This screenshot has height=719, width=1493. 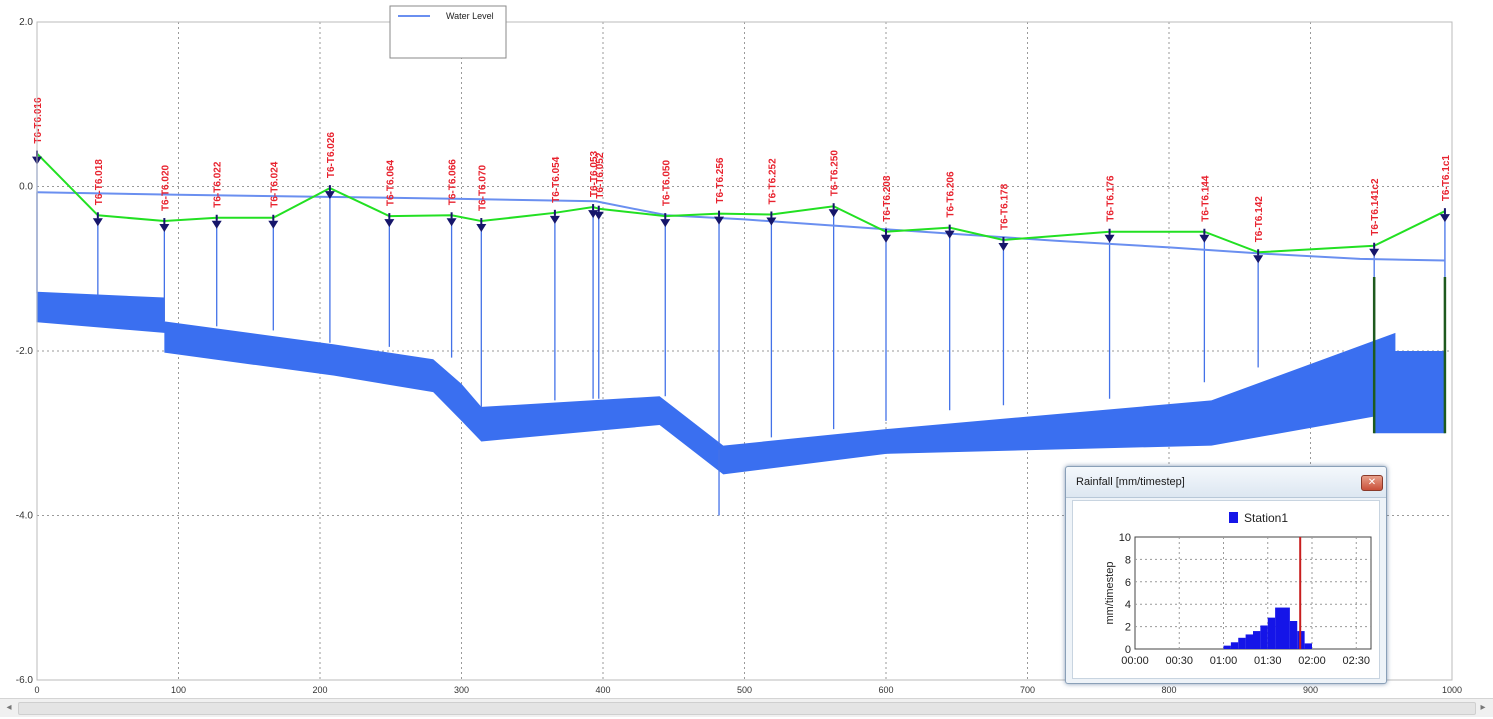 What do you see at coordinates (390, 183) in the screenshot?
I see `node-label: T6-T6.064` at bounding box center [390, 183].